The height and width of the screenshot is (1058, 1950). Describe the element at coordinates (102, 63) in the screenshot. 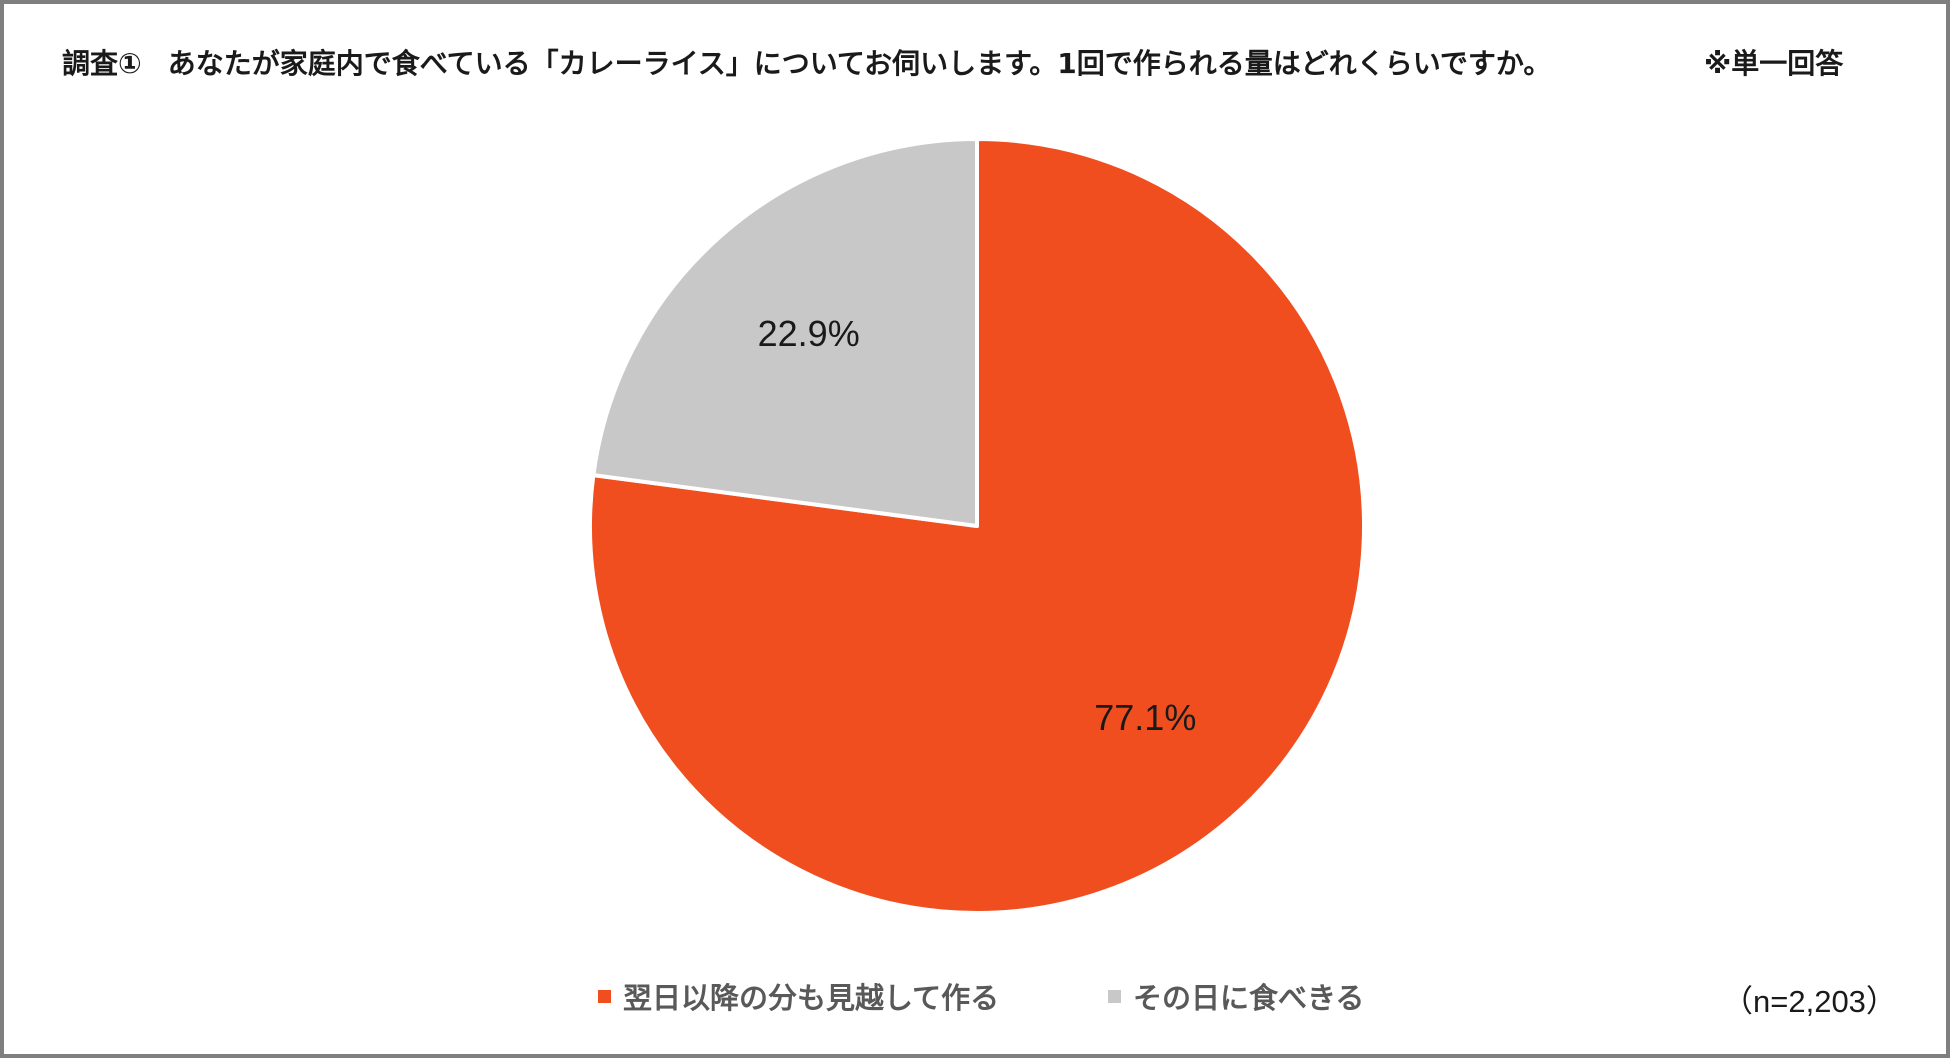

I see `survey-number: 調査①` at that location.